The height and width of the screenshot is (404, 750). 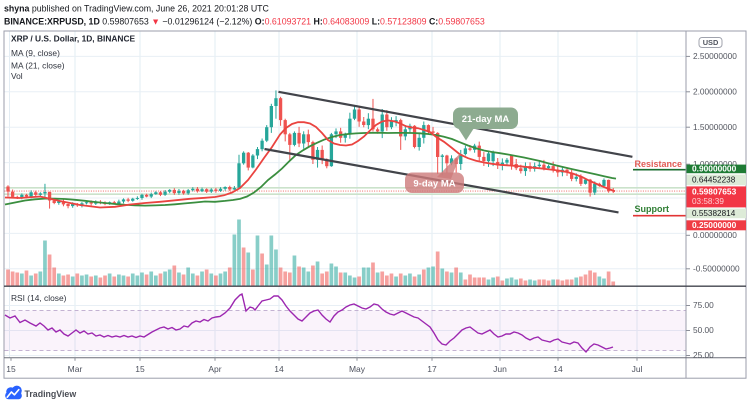 I want to click on svg-text: XRP / U.S. Dollar, 1D, BINANCE, so click(x=73, y=39).